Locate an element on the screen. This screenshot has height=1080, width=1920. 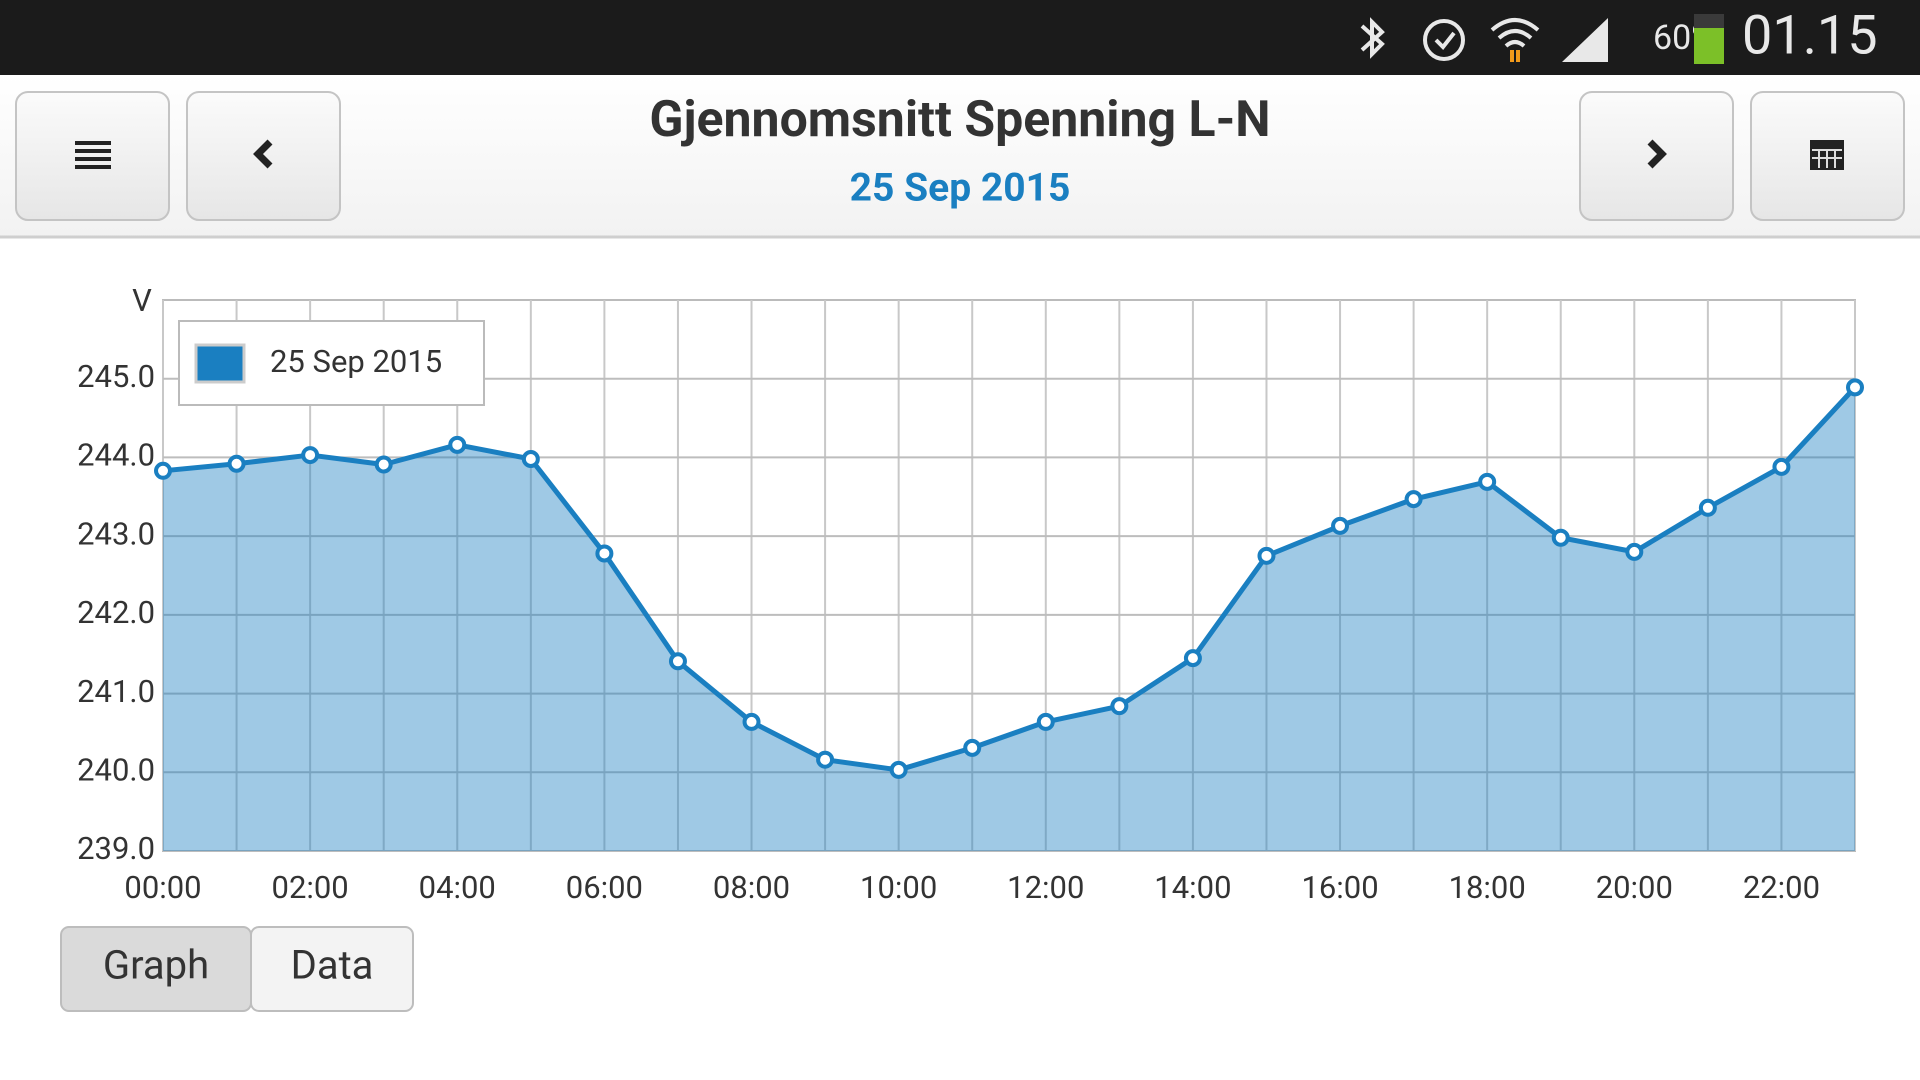
back-icon is located at coordinates (263, 154).